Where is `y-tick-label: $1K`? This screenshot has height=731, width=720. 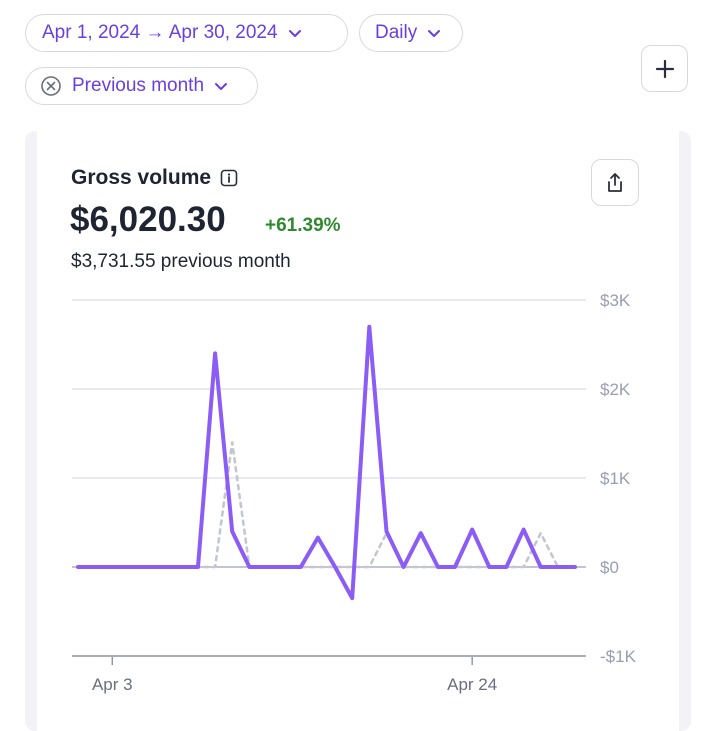
y-tick-label: $1K is located at coordinates (615, 478).